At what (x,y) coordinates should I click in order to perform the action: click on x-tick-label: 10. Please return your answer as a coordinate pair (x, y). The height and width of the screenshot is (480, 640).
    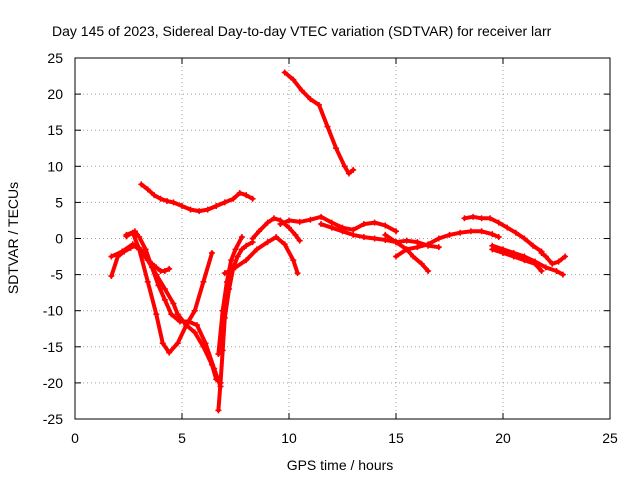
    Looking at the image, I should click on (289, 438).